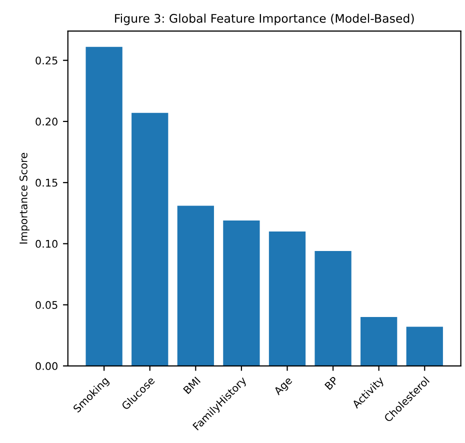  I want to click on y-axis-title: Importance Score, so click(25, 198).